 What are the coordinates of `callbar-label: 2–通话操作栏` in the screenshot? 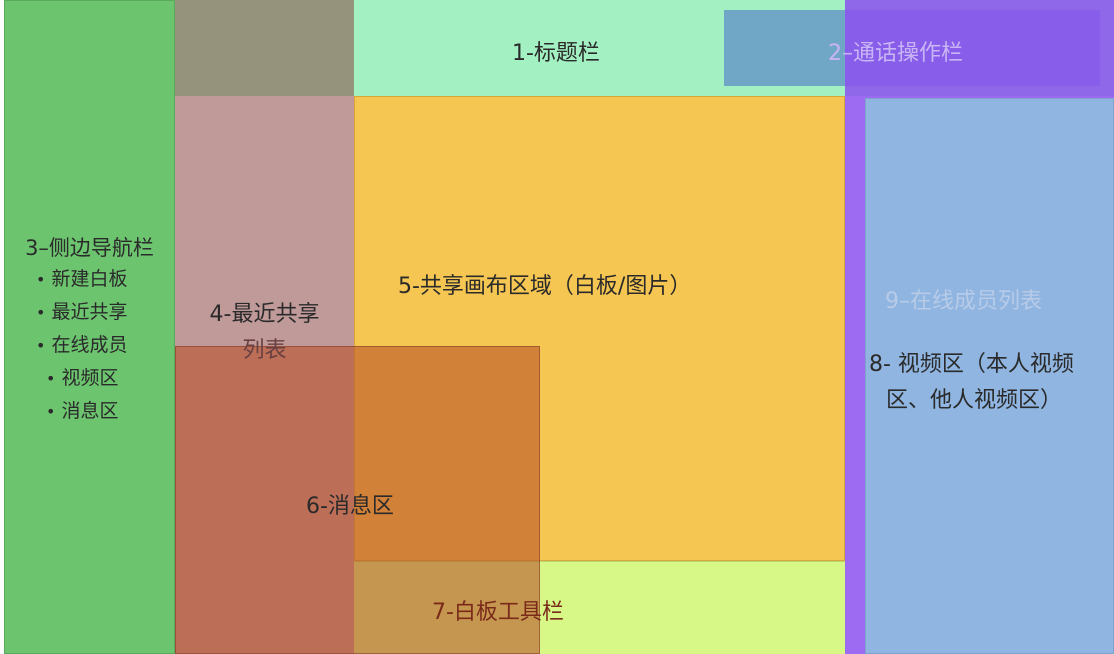 It's located at (895, 53).